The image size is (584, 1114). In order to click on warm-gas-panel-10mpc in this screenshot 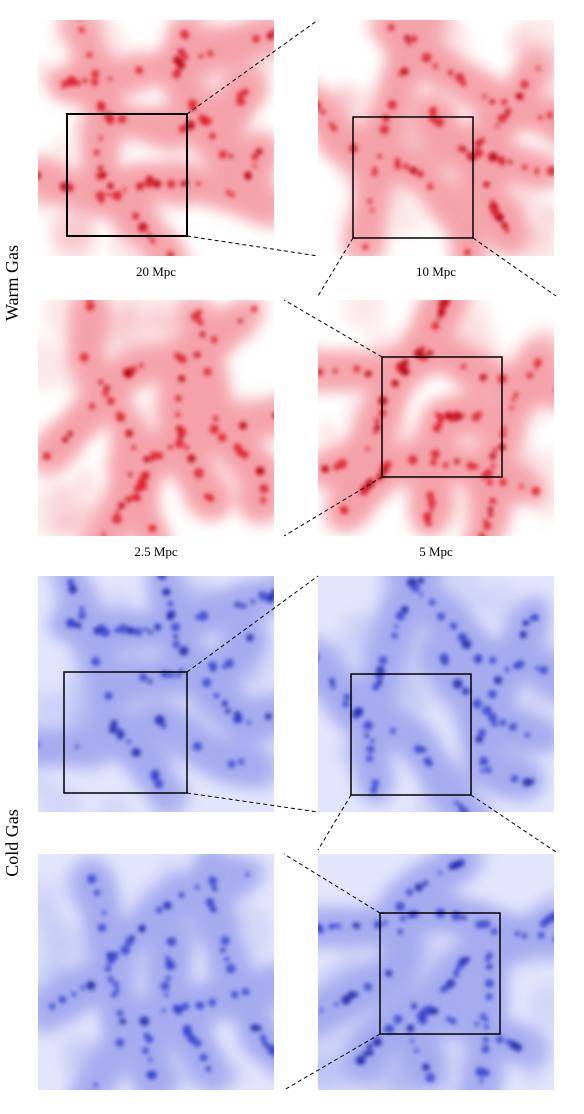, I will do `click(436, 138)`.